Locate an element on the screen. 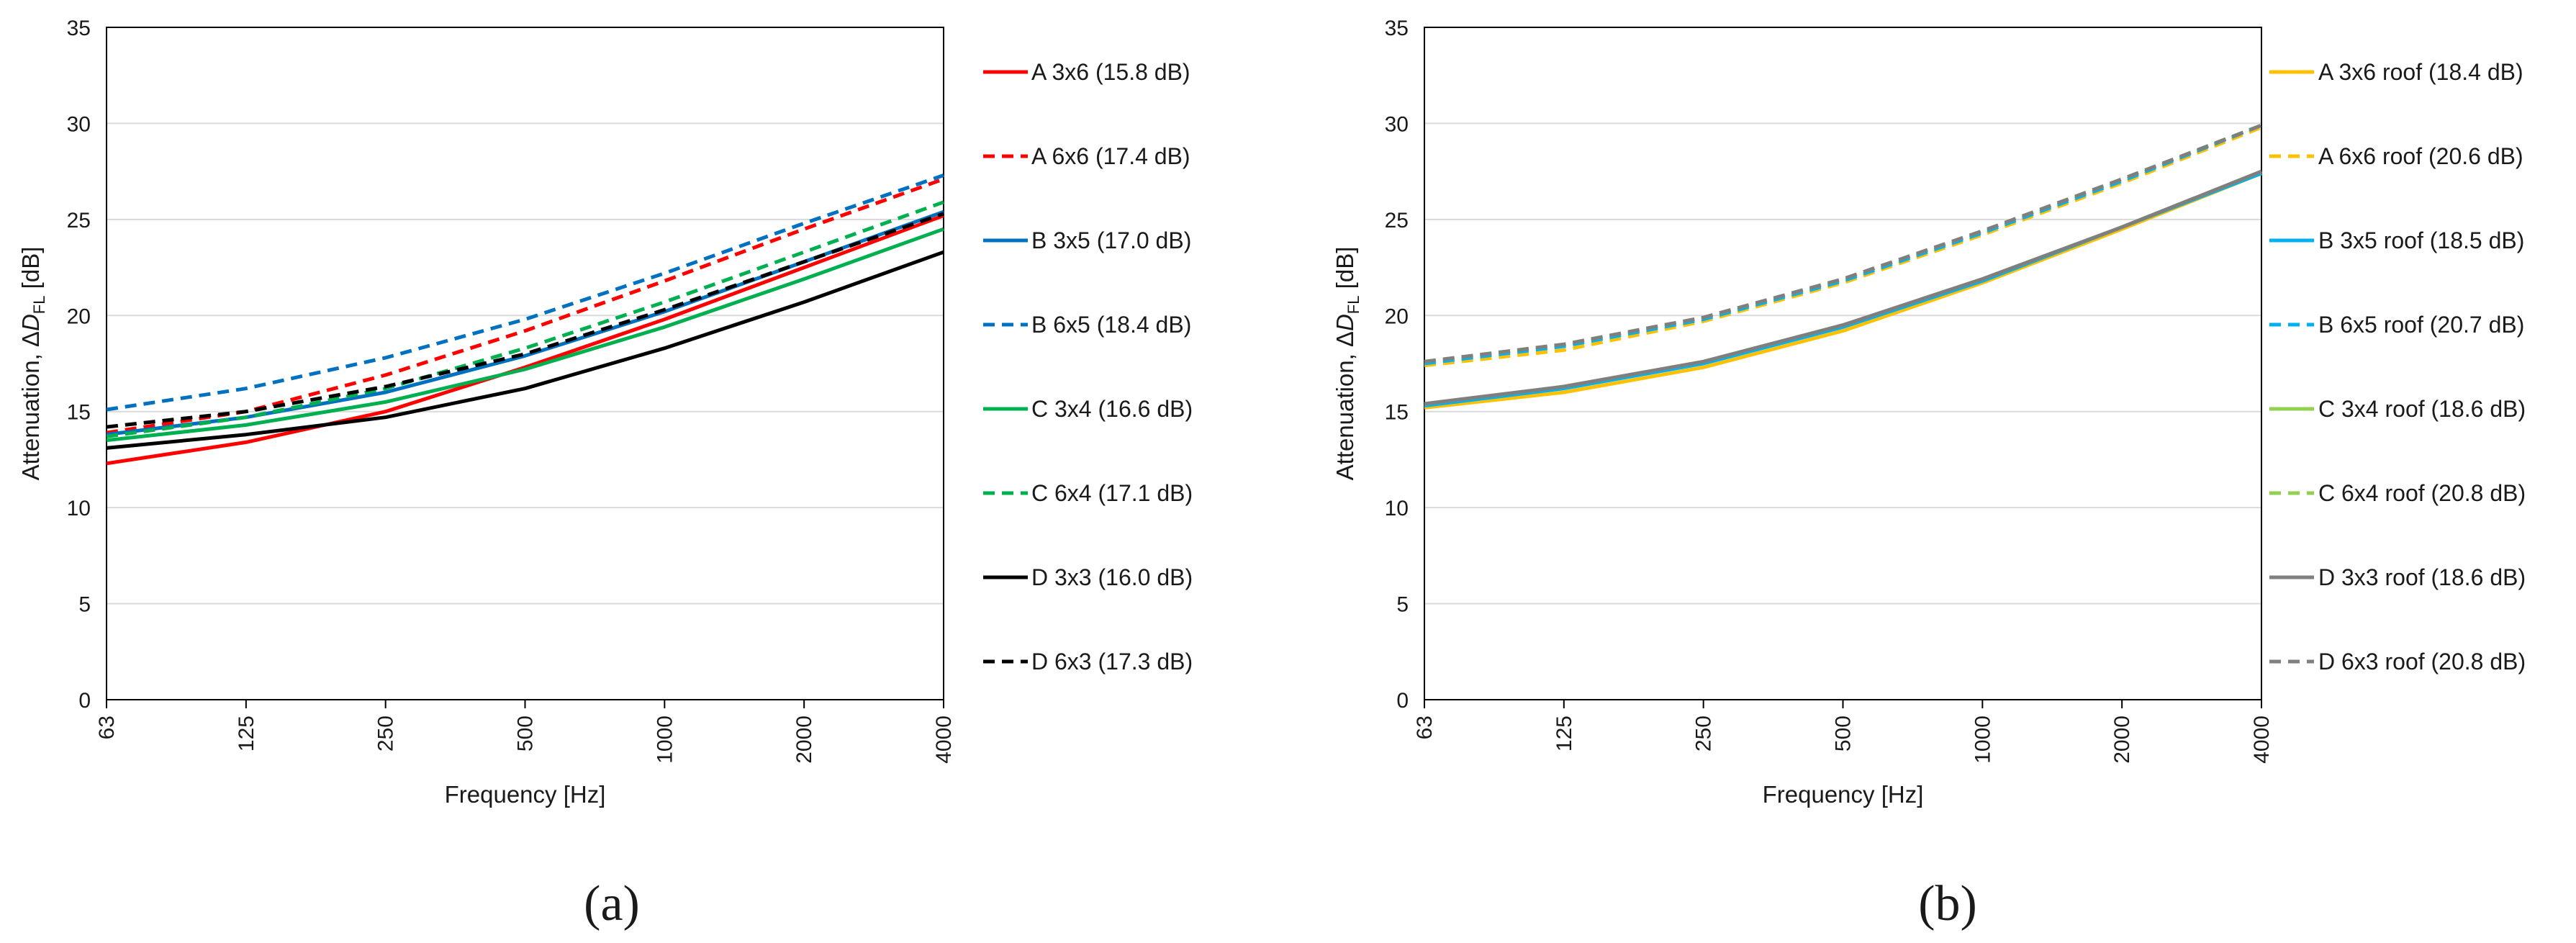  legend-label: B 6x5 (18.4 dB) is located at coordinates (1111, 325).